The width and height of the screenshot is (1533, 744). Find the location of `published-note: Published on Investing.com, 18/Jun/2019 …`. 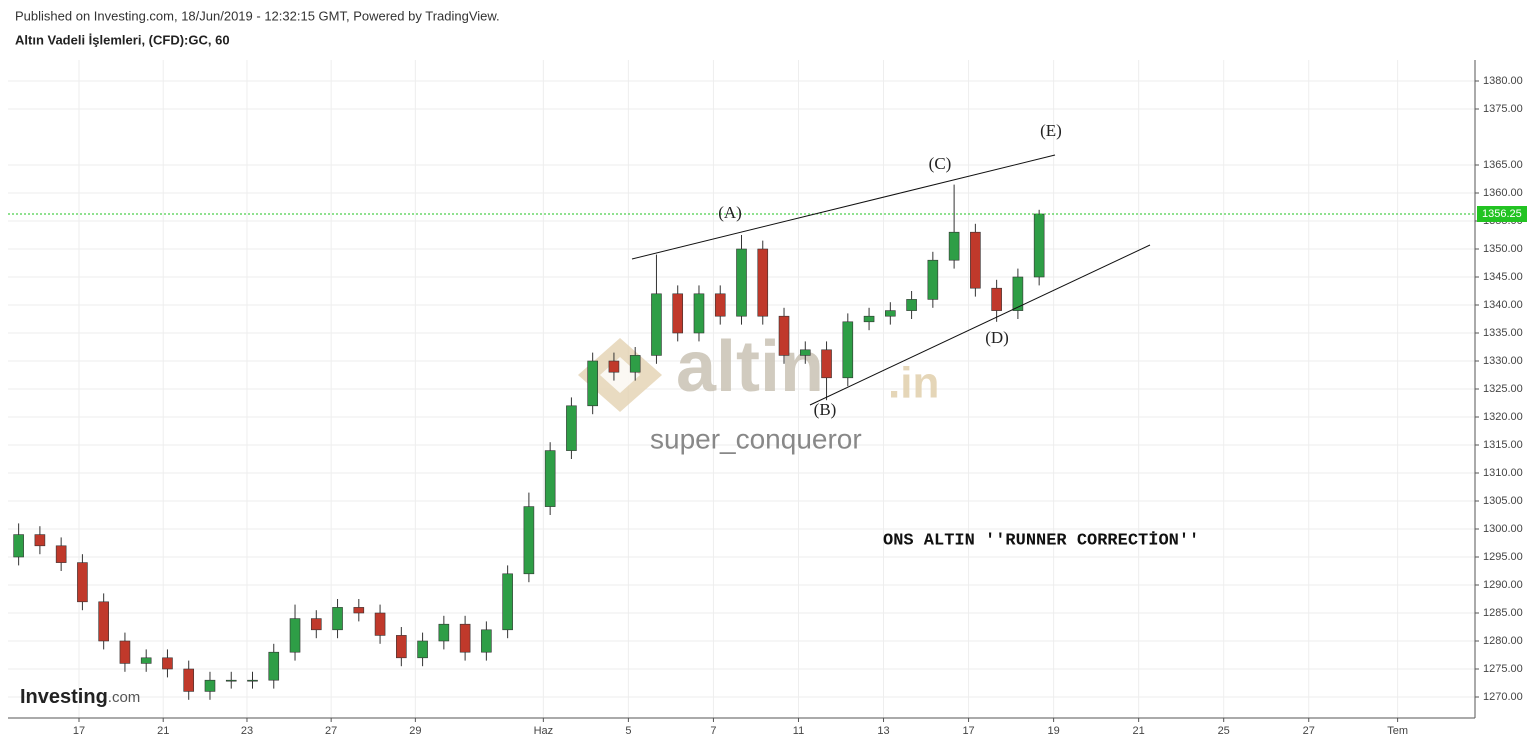

published-note: Published on Investing.com, 18/Jun/2019 … is located at coordinates (257, 15).